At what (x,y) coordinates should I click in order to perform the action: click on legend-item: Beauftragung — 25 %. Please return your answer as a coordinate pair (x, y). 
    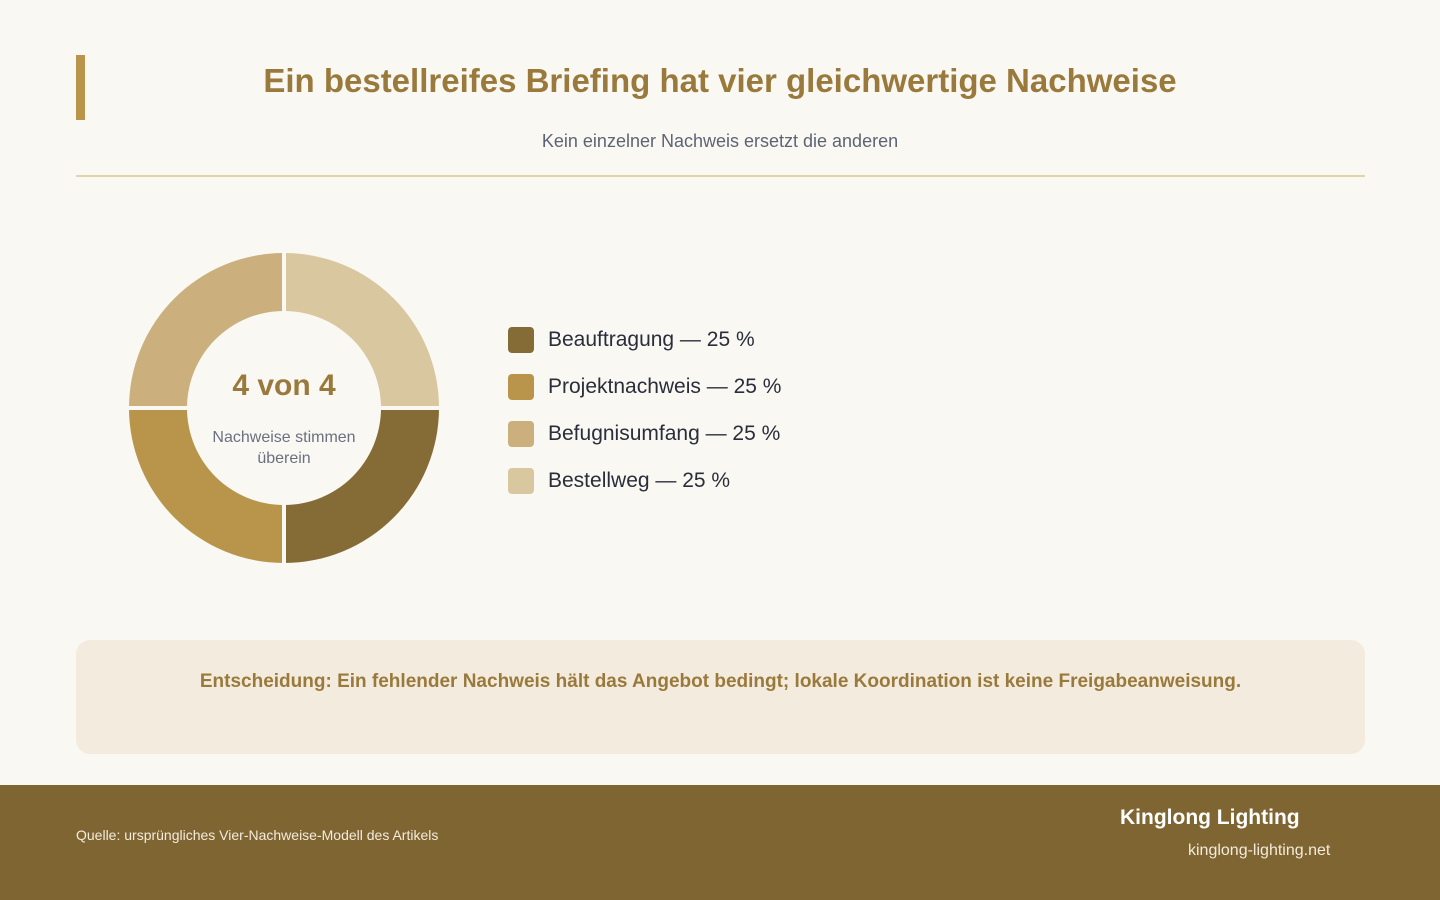
    Looking at the image, I should click on (644, 339).